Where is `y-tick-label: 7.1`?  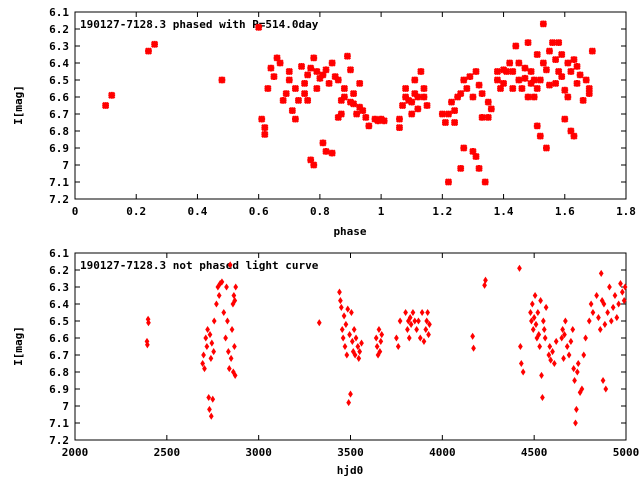
y-tick-label: 7.1 is located at coordinates (59, 182).